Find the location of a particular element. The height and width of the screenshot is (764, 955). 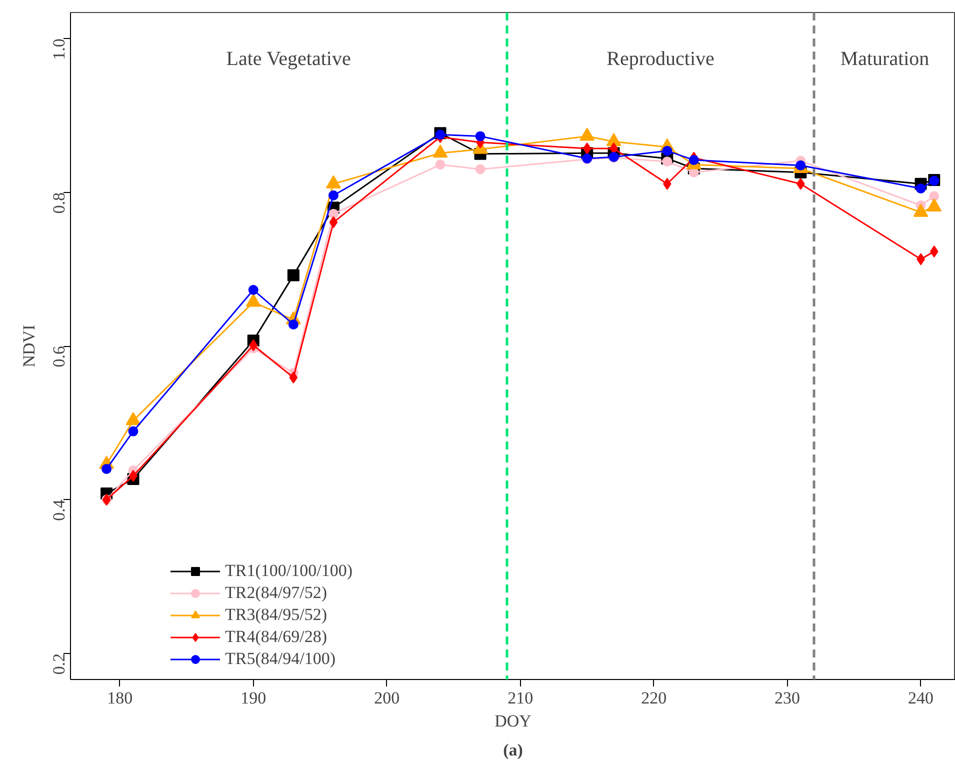

y-axis-title: NDVI is located at coordinates (29, 346).